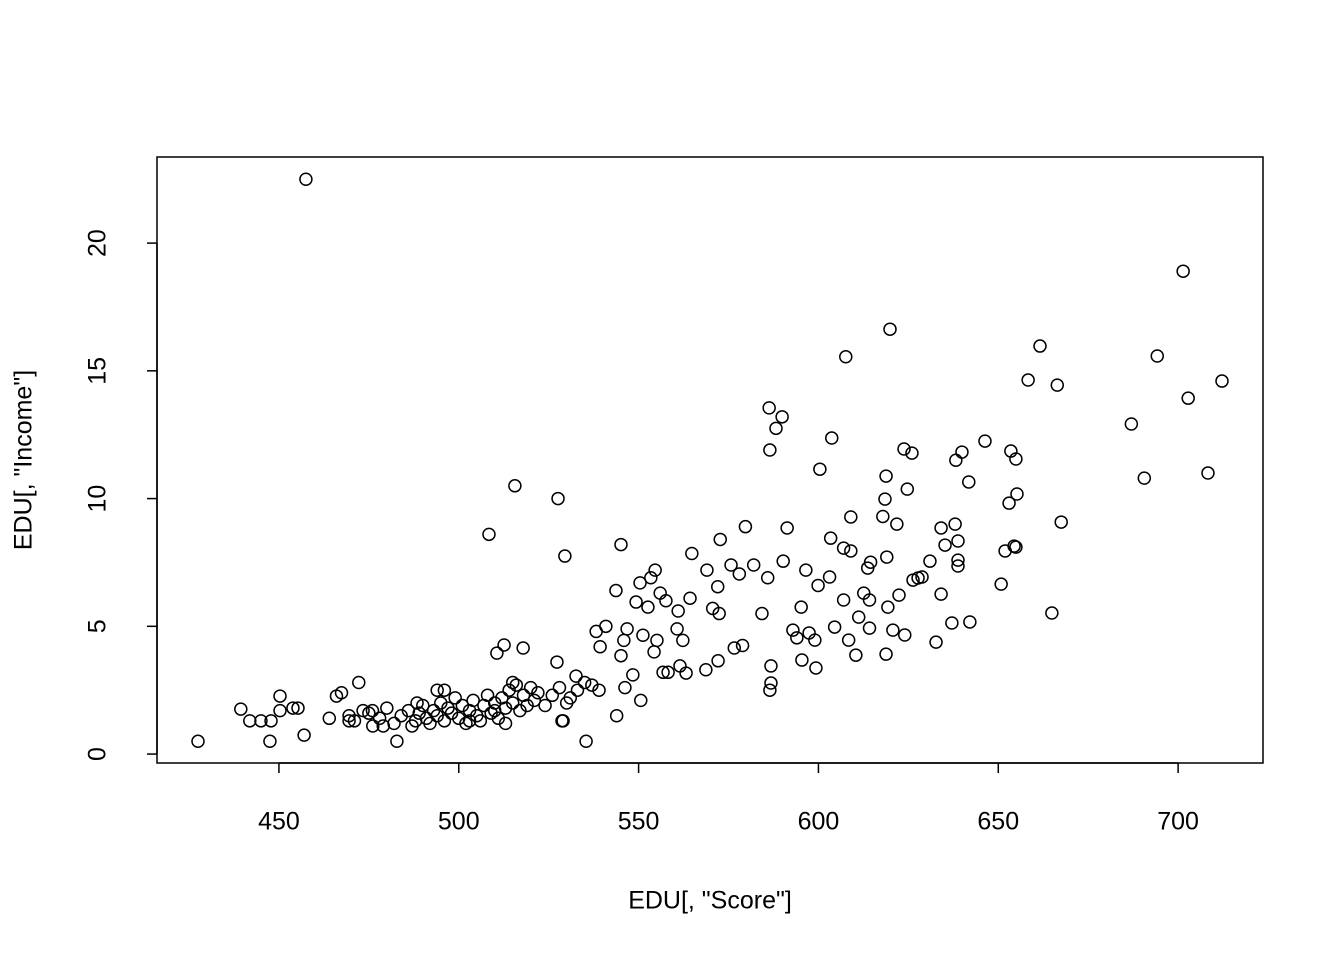  Describe the element at coordinates (1178, 822) in the screenshot. I see `x-tick-label: 700` at that location.